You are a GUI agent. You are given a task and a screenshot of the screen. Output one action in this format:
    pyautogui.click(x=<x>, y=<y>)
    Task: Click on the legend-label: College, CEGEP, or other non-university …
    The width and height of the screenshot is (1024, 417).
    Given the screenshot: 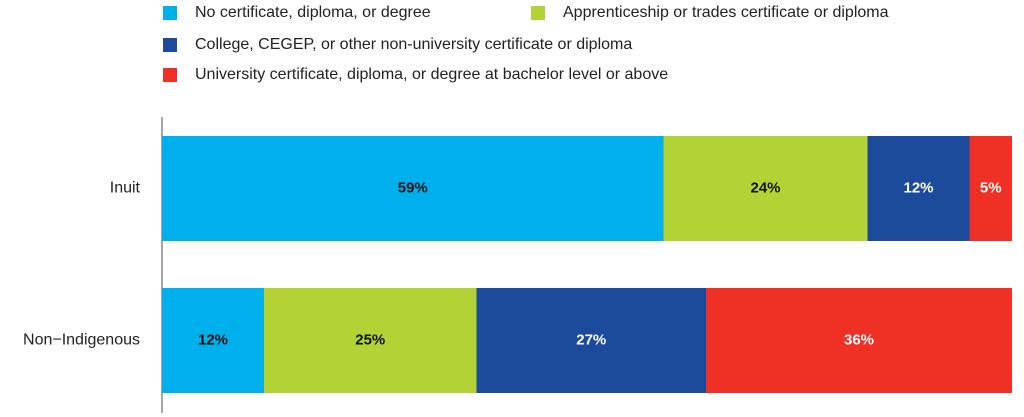 What is the action you would take?
    pyautogui.click(x=413, y=44)
    